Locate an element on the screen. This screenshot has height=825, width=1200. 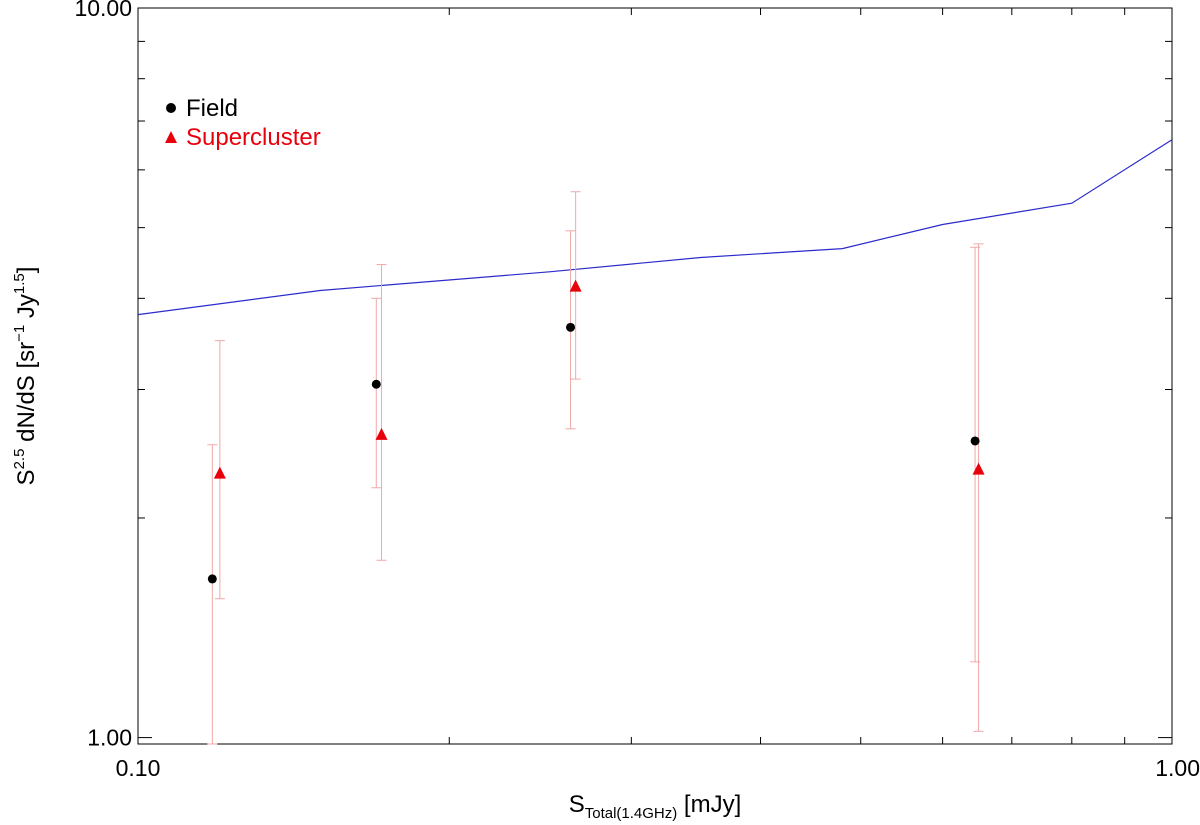
x-tick-label: 0.10 is located at coordinates (138, 768).